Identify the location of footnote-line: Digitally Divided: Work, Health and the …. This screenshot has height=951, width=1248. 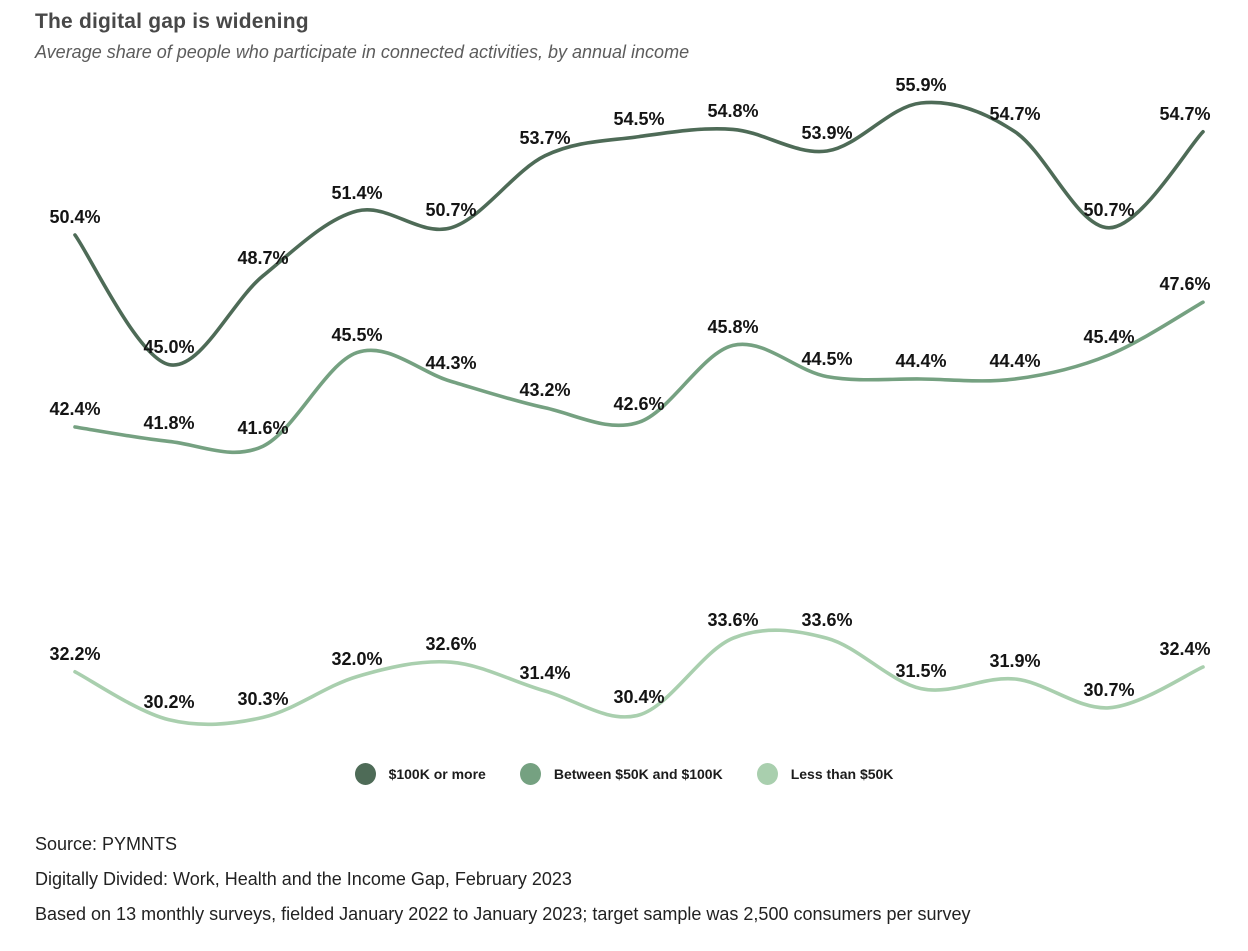
(303, 879).